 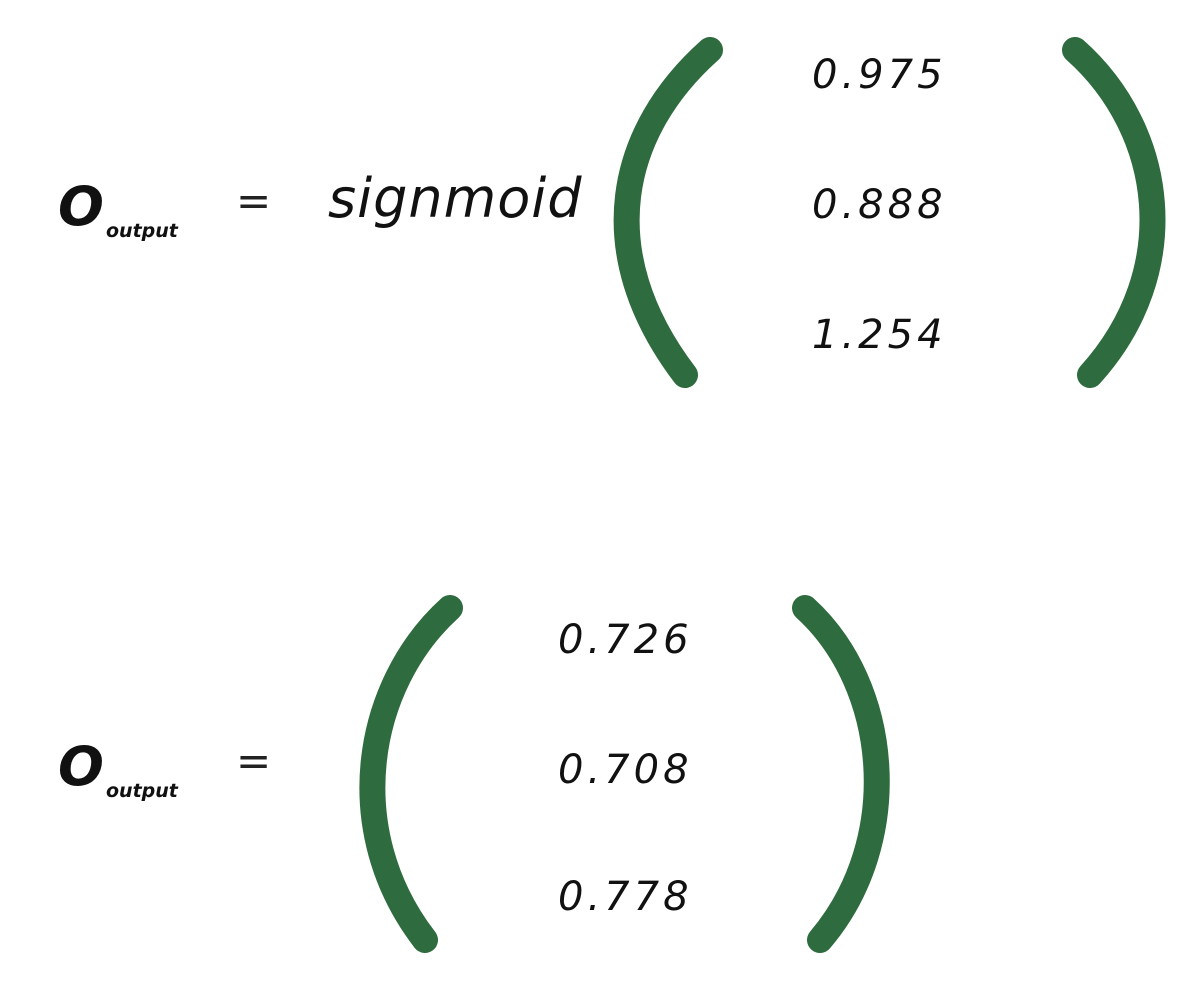 I want to click on vector-value: 0.975, so click(x=879, y=75).